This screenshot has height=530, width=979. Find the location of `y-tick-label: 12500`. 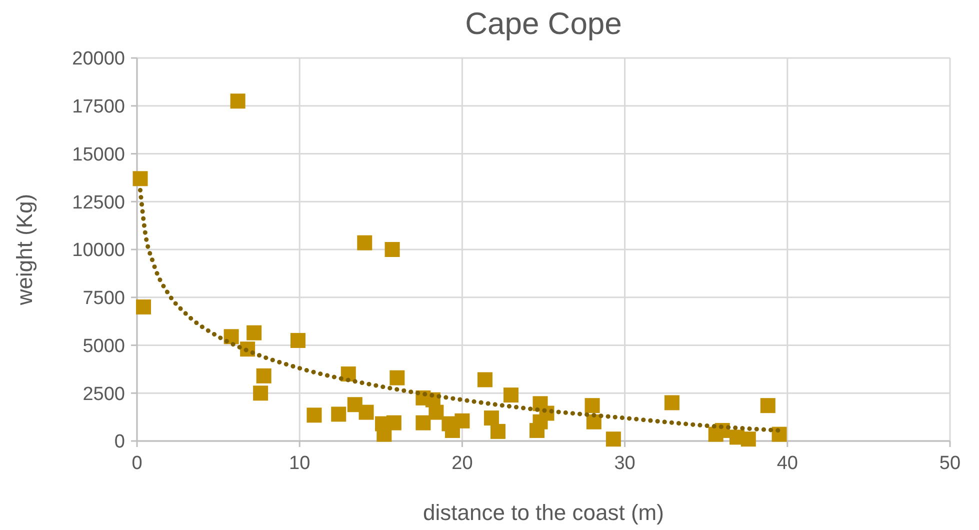

y-tick-label: 12500 is located at coordinates (98, 203).